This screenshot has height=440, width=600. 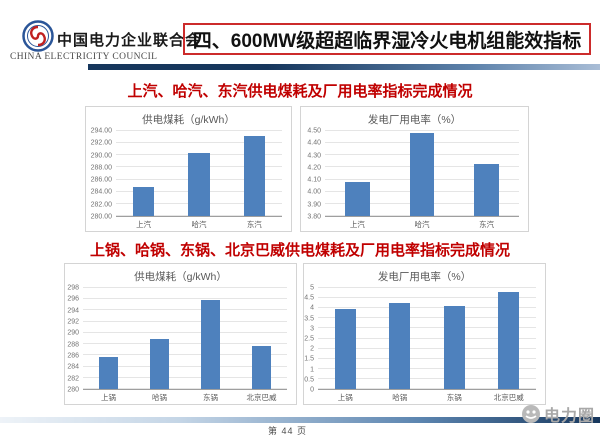 I want to click on y-axis-tick-label: 5, so click(x=312, y=288).